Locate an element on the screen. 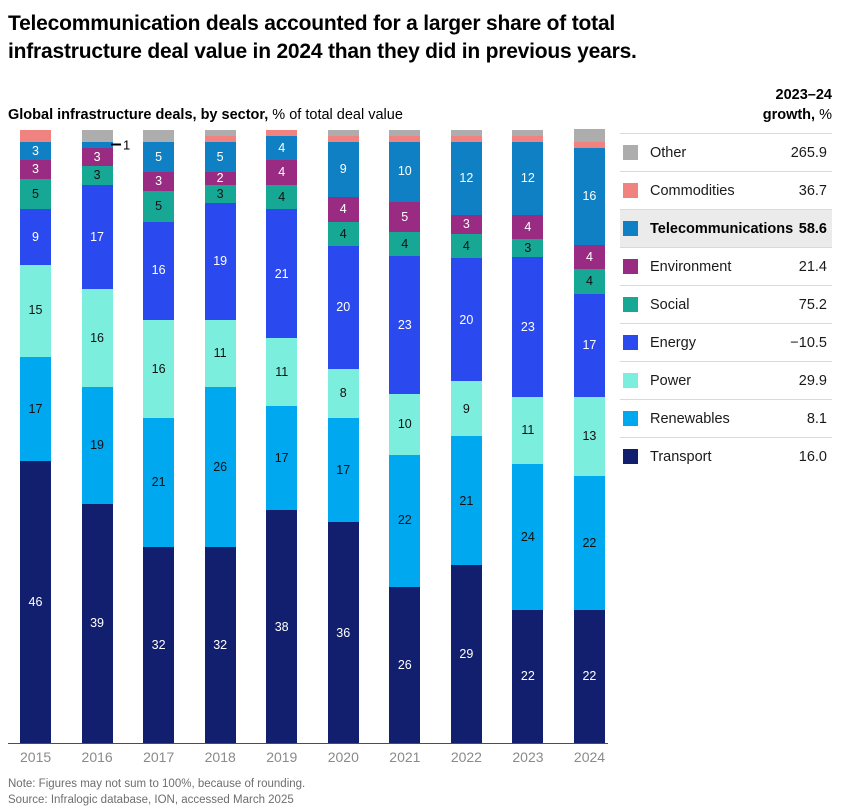  x-axis-label-2015: 2015 is located at coordinates (36, 757).